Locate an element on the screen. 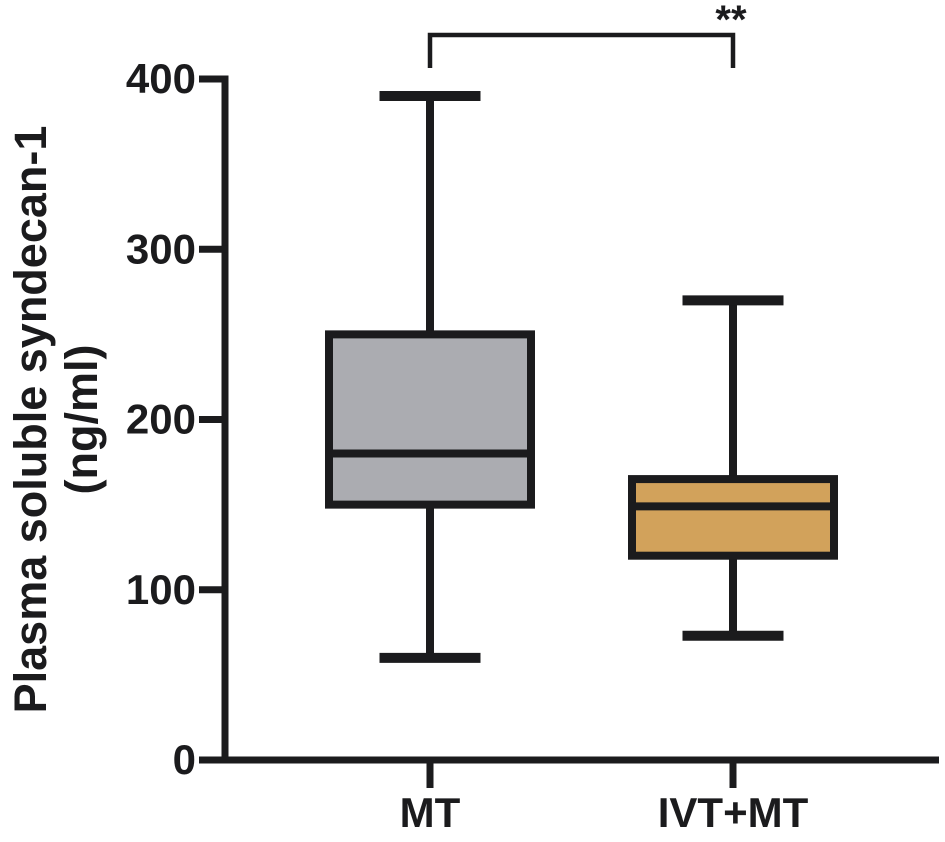 The image size is (945, 842). y-axis-tick-label: 400 is located at coordinates (161, 78).